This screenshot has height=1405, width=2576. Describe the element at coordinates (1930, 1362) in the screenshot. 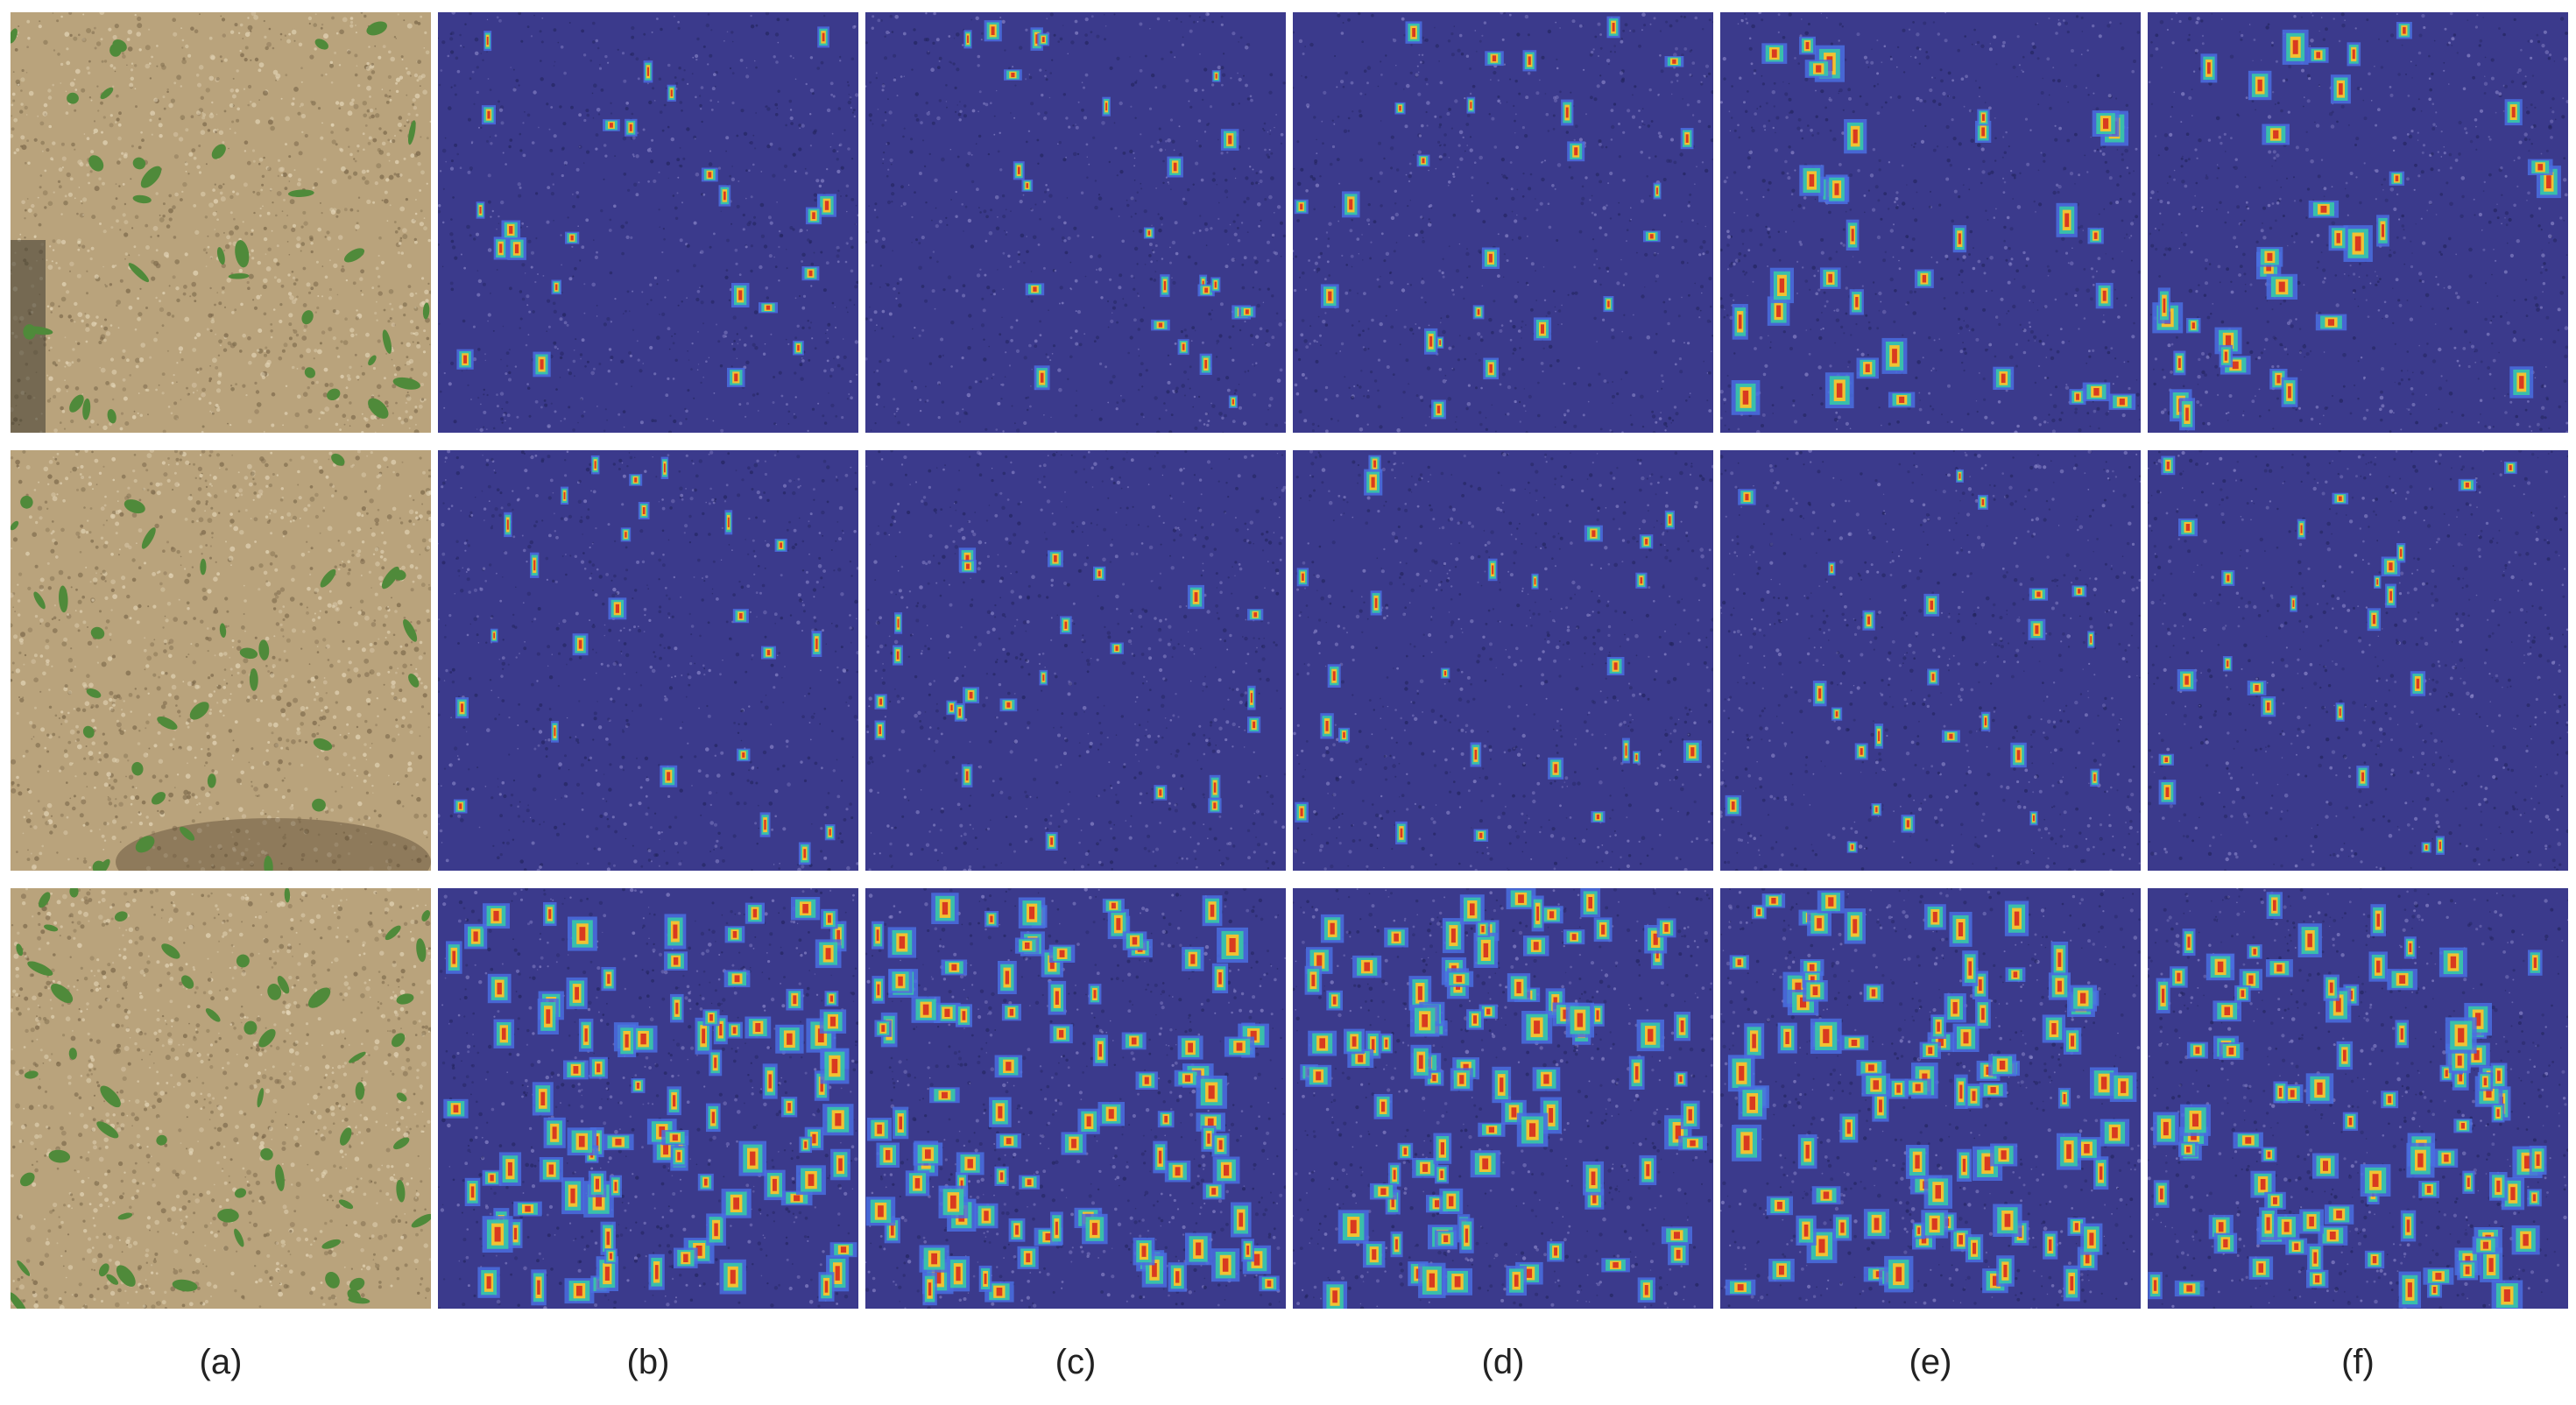

I see `panel-caption: (e)` at that location.